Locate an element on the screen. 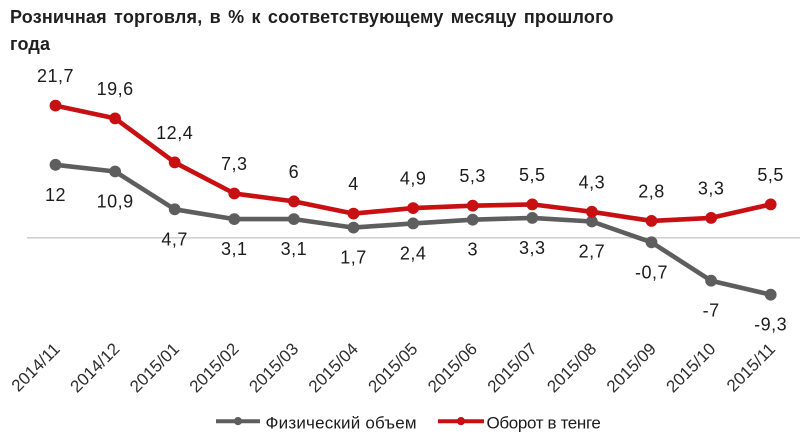  svg-text: 2,4 is located at coordinates (413, 253).